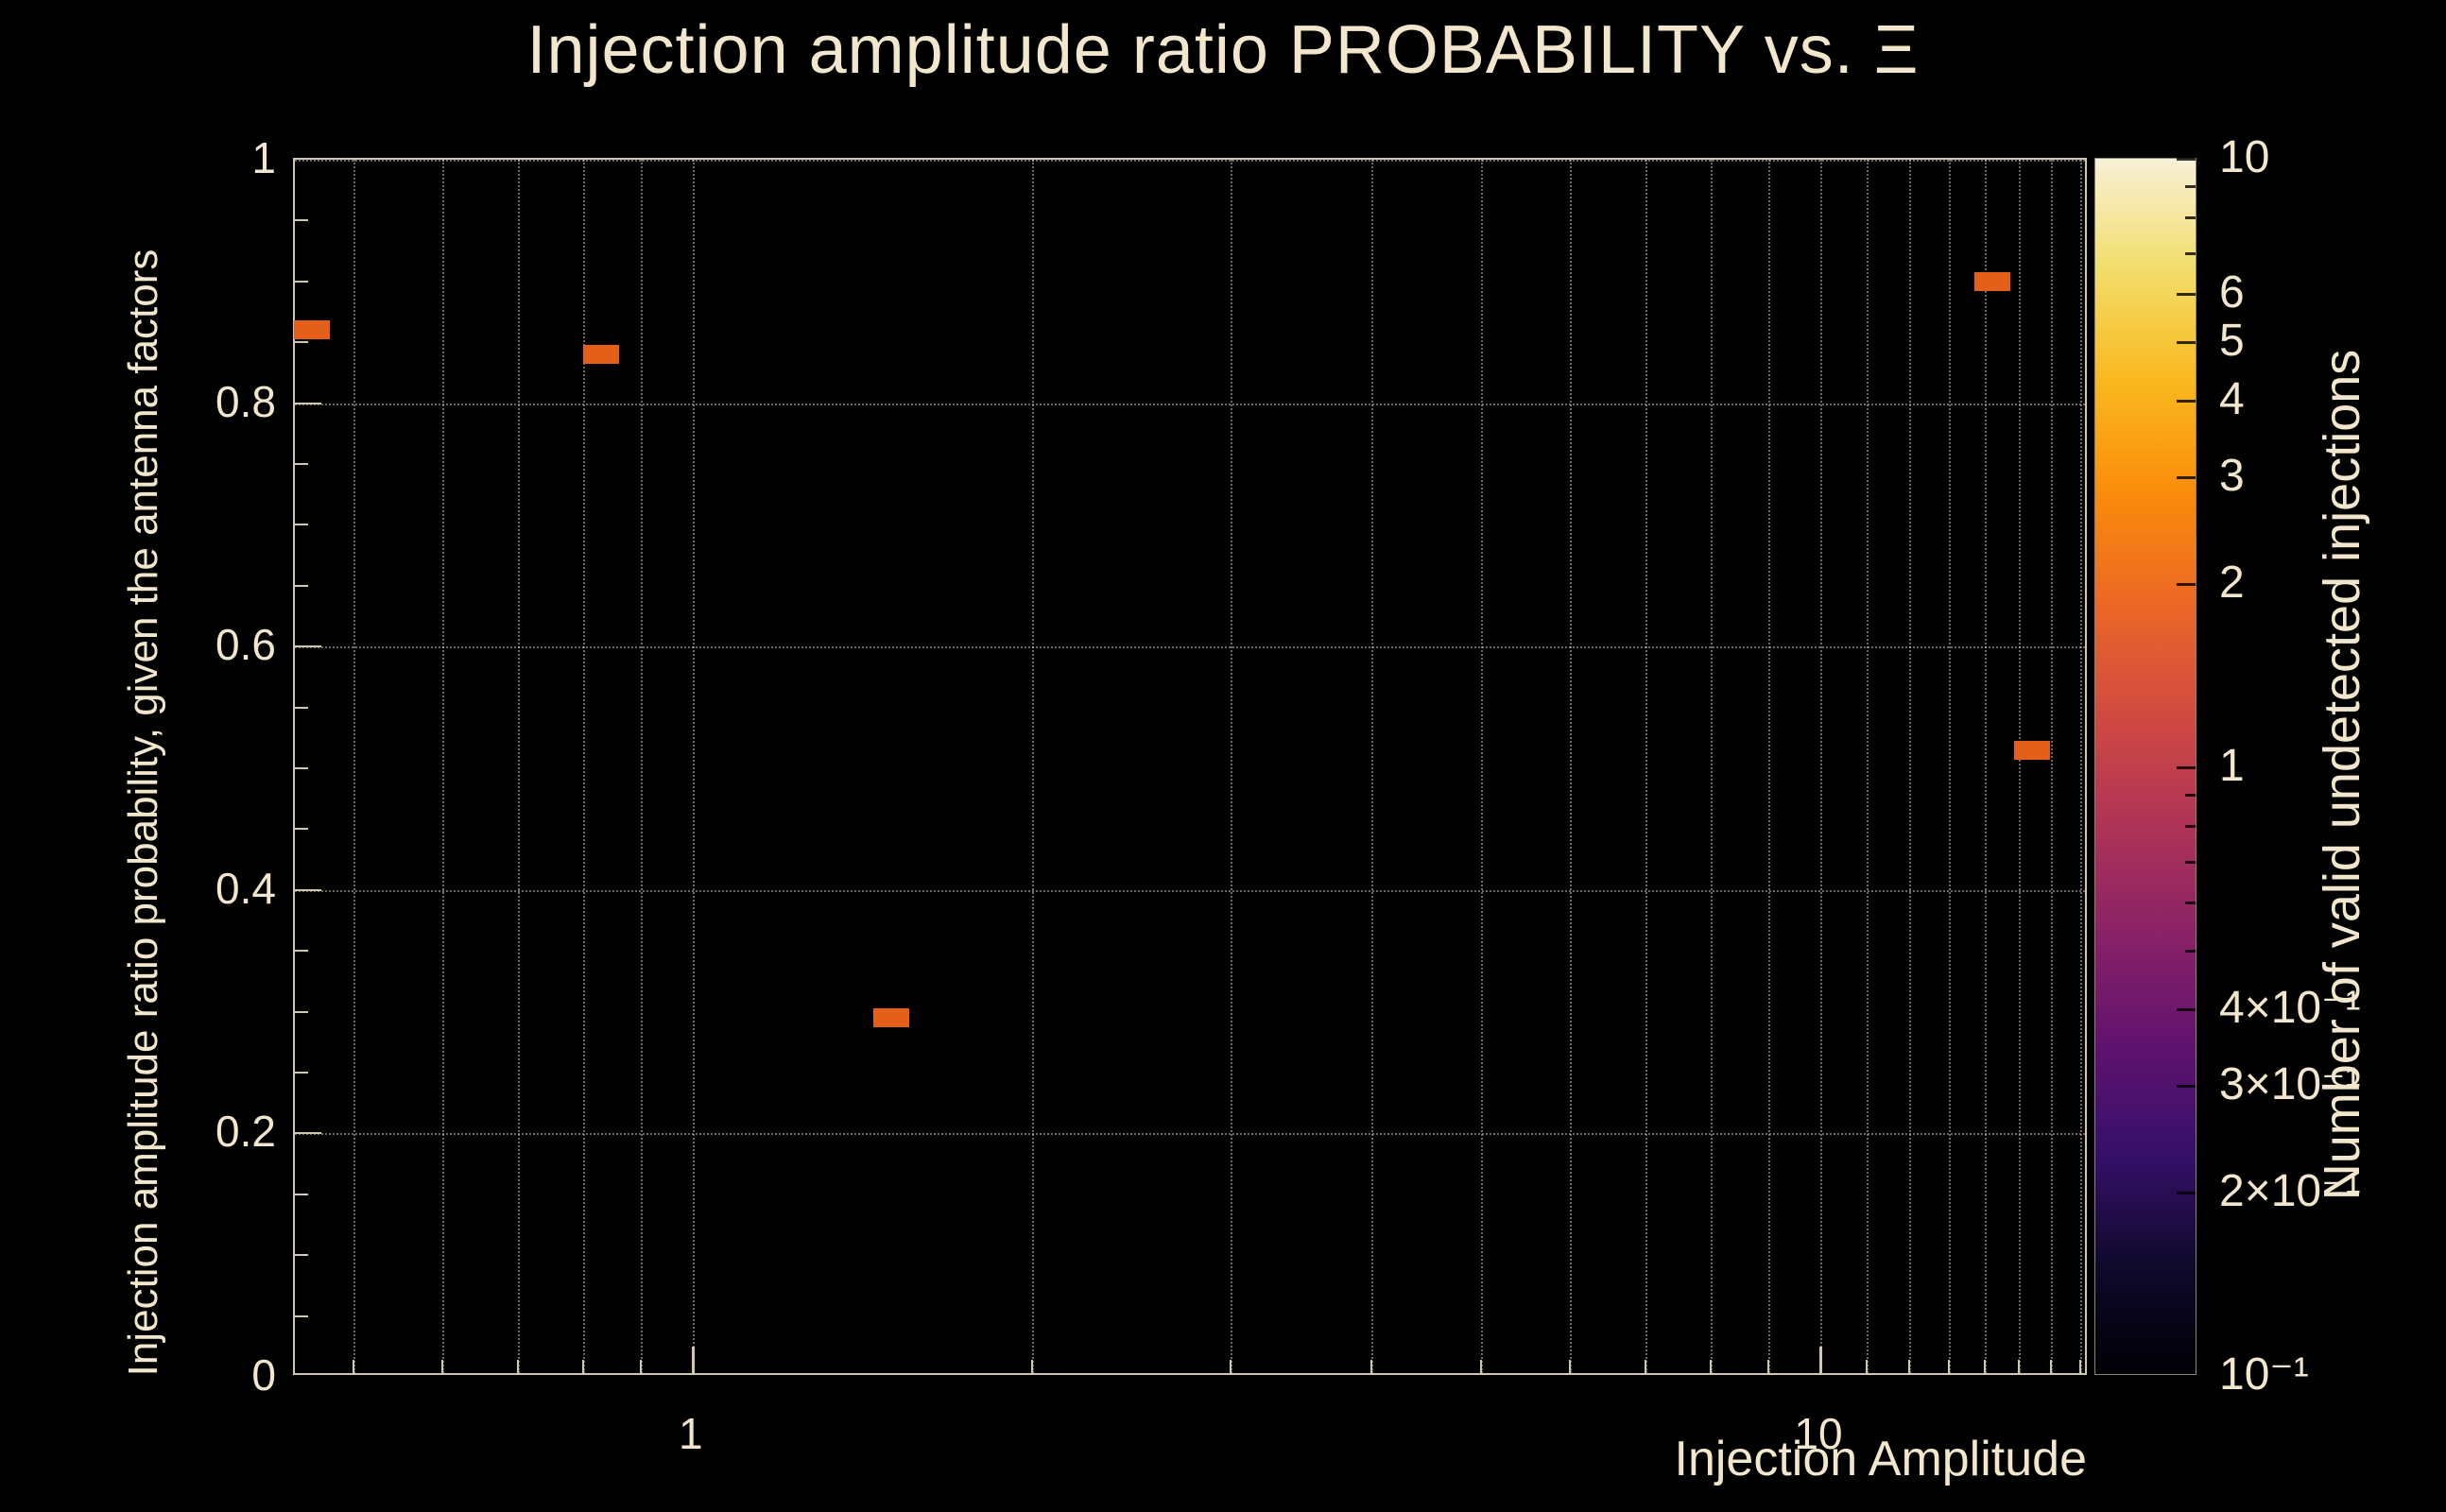  I want to click on y-tick-label: 0.8, so click(245, 401).